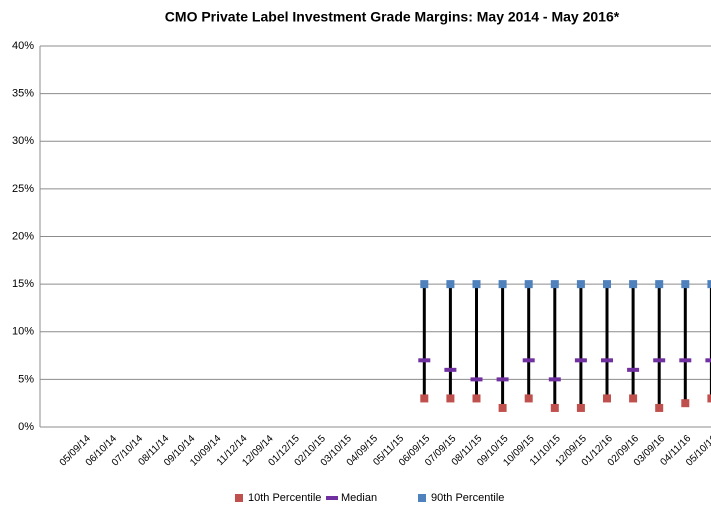  I want to click on y-tick-label: 30%, so click(23, 141).